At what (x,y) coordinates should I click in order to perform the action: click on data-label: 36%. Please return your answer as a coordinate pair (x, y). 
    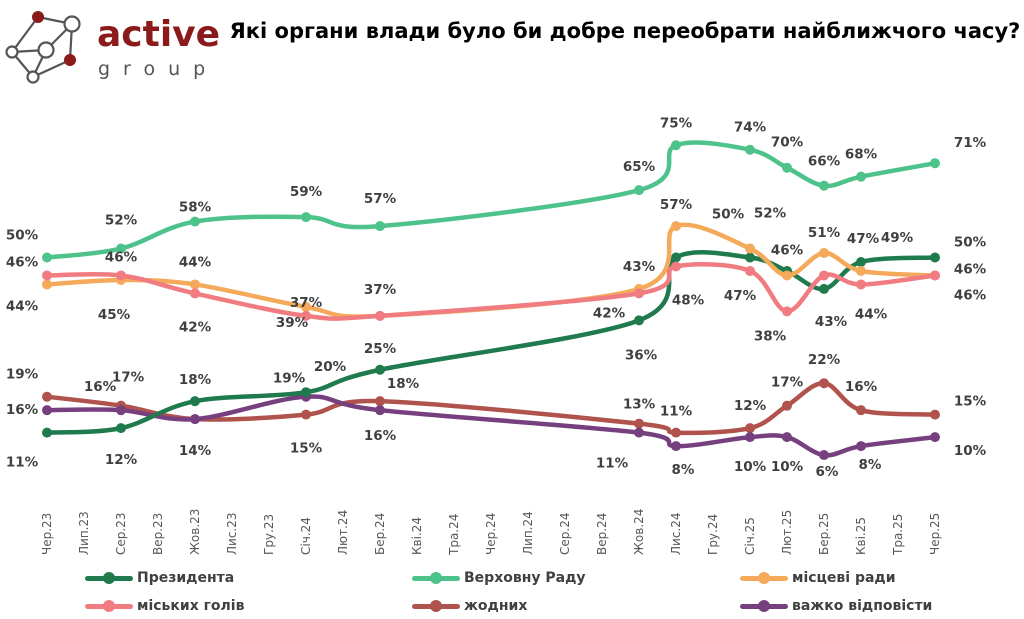
    Looking at the image, I should click on (641, 355).